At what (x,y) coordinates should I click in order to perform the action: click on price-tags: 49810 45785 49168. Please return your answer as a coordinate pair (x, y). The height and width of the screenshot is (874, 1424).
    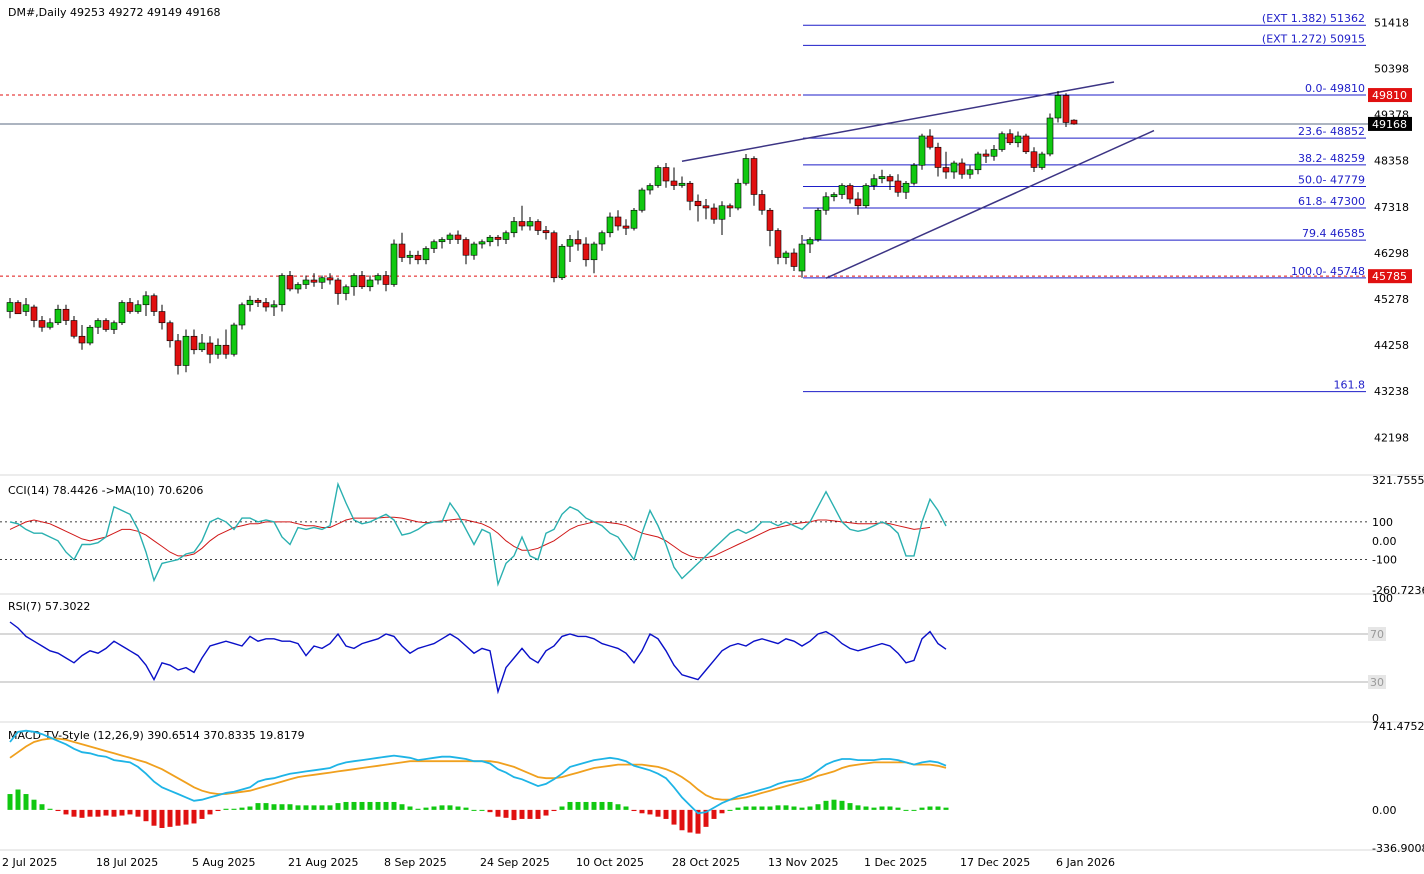
    Looking at the image, I should click on (1390, 186).